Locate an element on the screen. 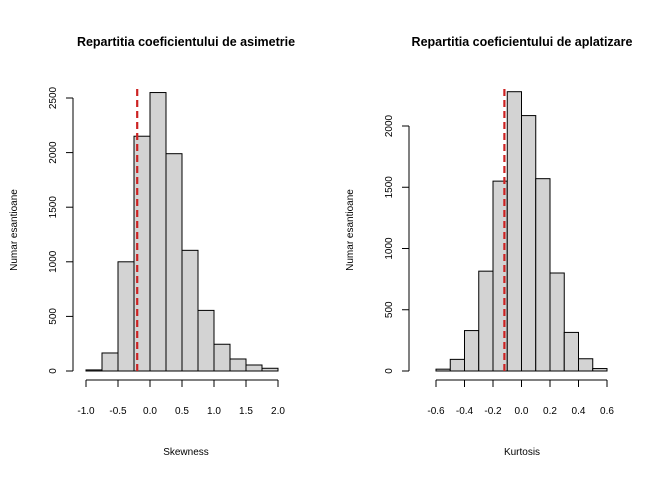 Image resolution: width=672 pixels, height=480 pixels. skewness-x-tick-label: 2.0 is located at coordinates (278, 411).